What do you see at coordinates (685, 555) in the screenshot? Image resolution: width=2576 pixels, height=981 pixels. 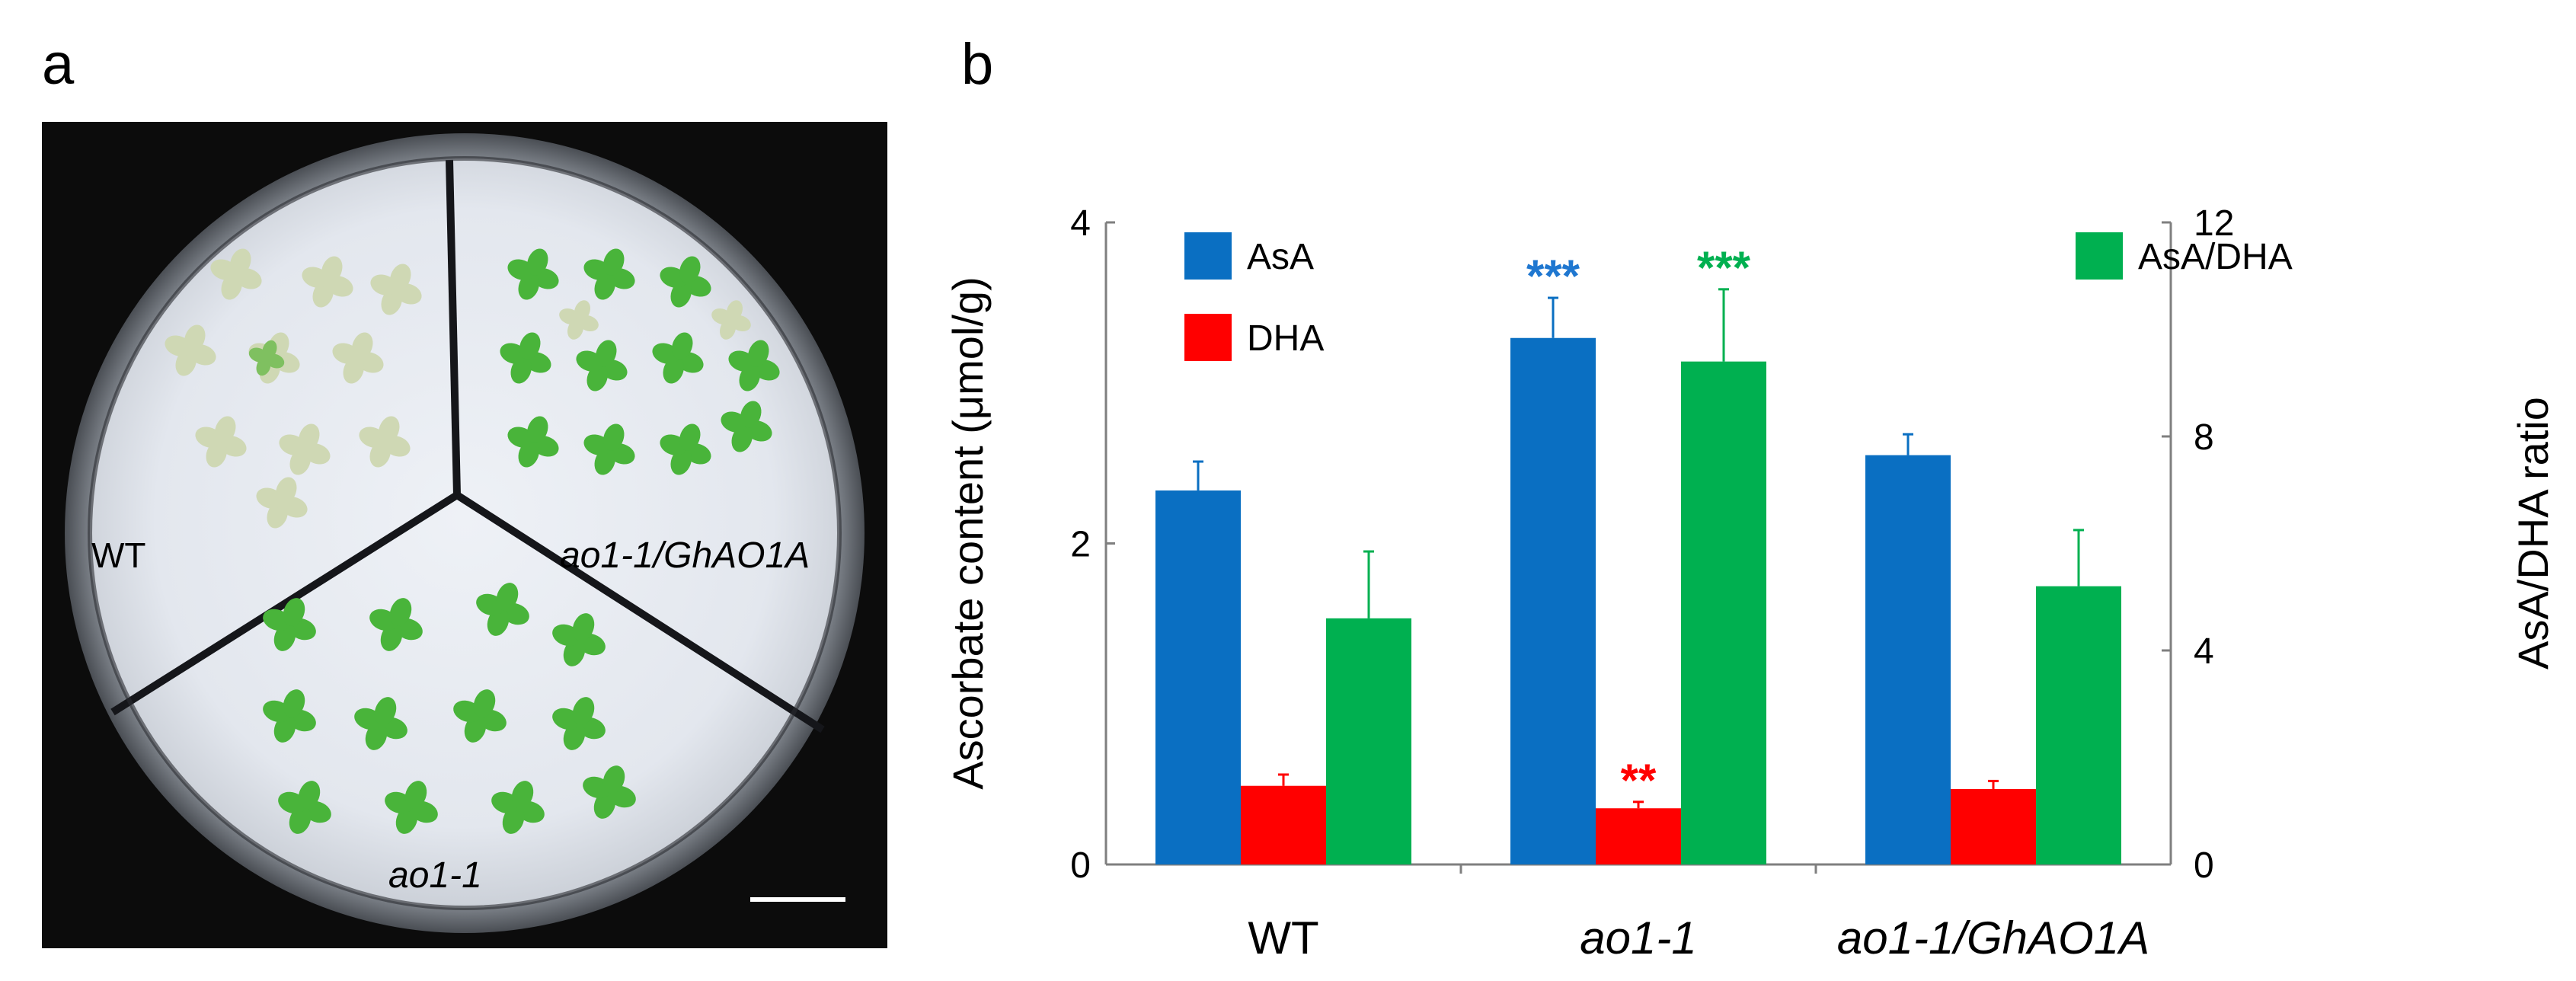 I see `sector-label-complemented: ao1-1/GhAO1A` at bounding box center [685, 555].